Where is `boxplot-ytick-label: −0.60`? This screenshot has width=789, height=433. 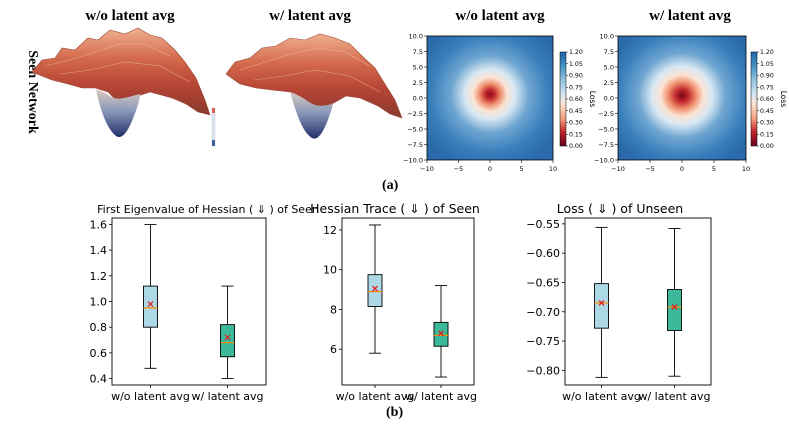 boxplot-ytick-label: −0.60 is located at coordinates (543, 253).